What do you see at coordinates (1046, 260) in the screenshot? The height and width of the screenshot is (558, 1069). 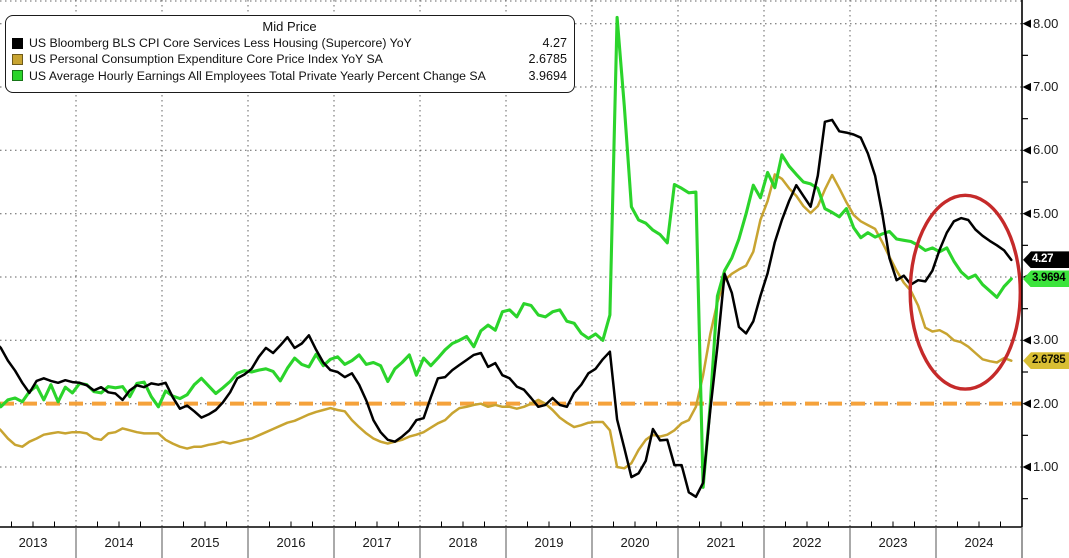 I see `last-value-tag: 4.27` at bounding box center [1046, 260].